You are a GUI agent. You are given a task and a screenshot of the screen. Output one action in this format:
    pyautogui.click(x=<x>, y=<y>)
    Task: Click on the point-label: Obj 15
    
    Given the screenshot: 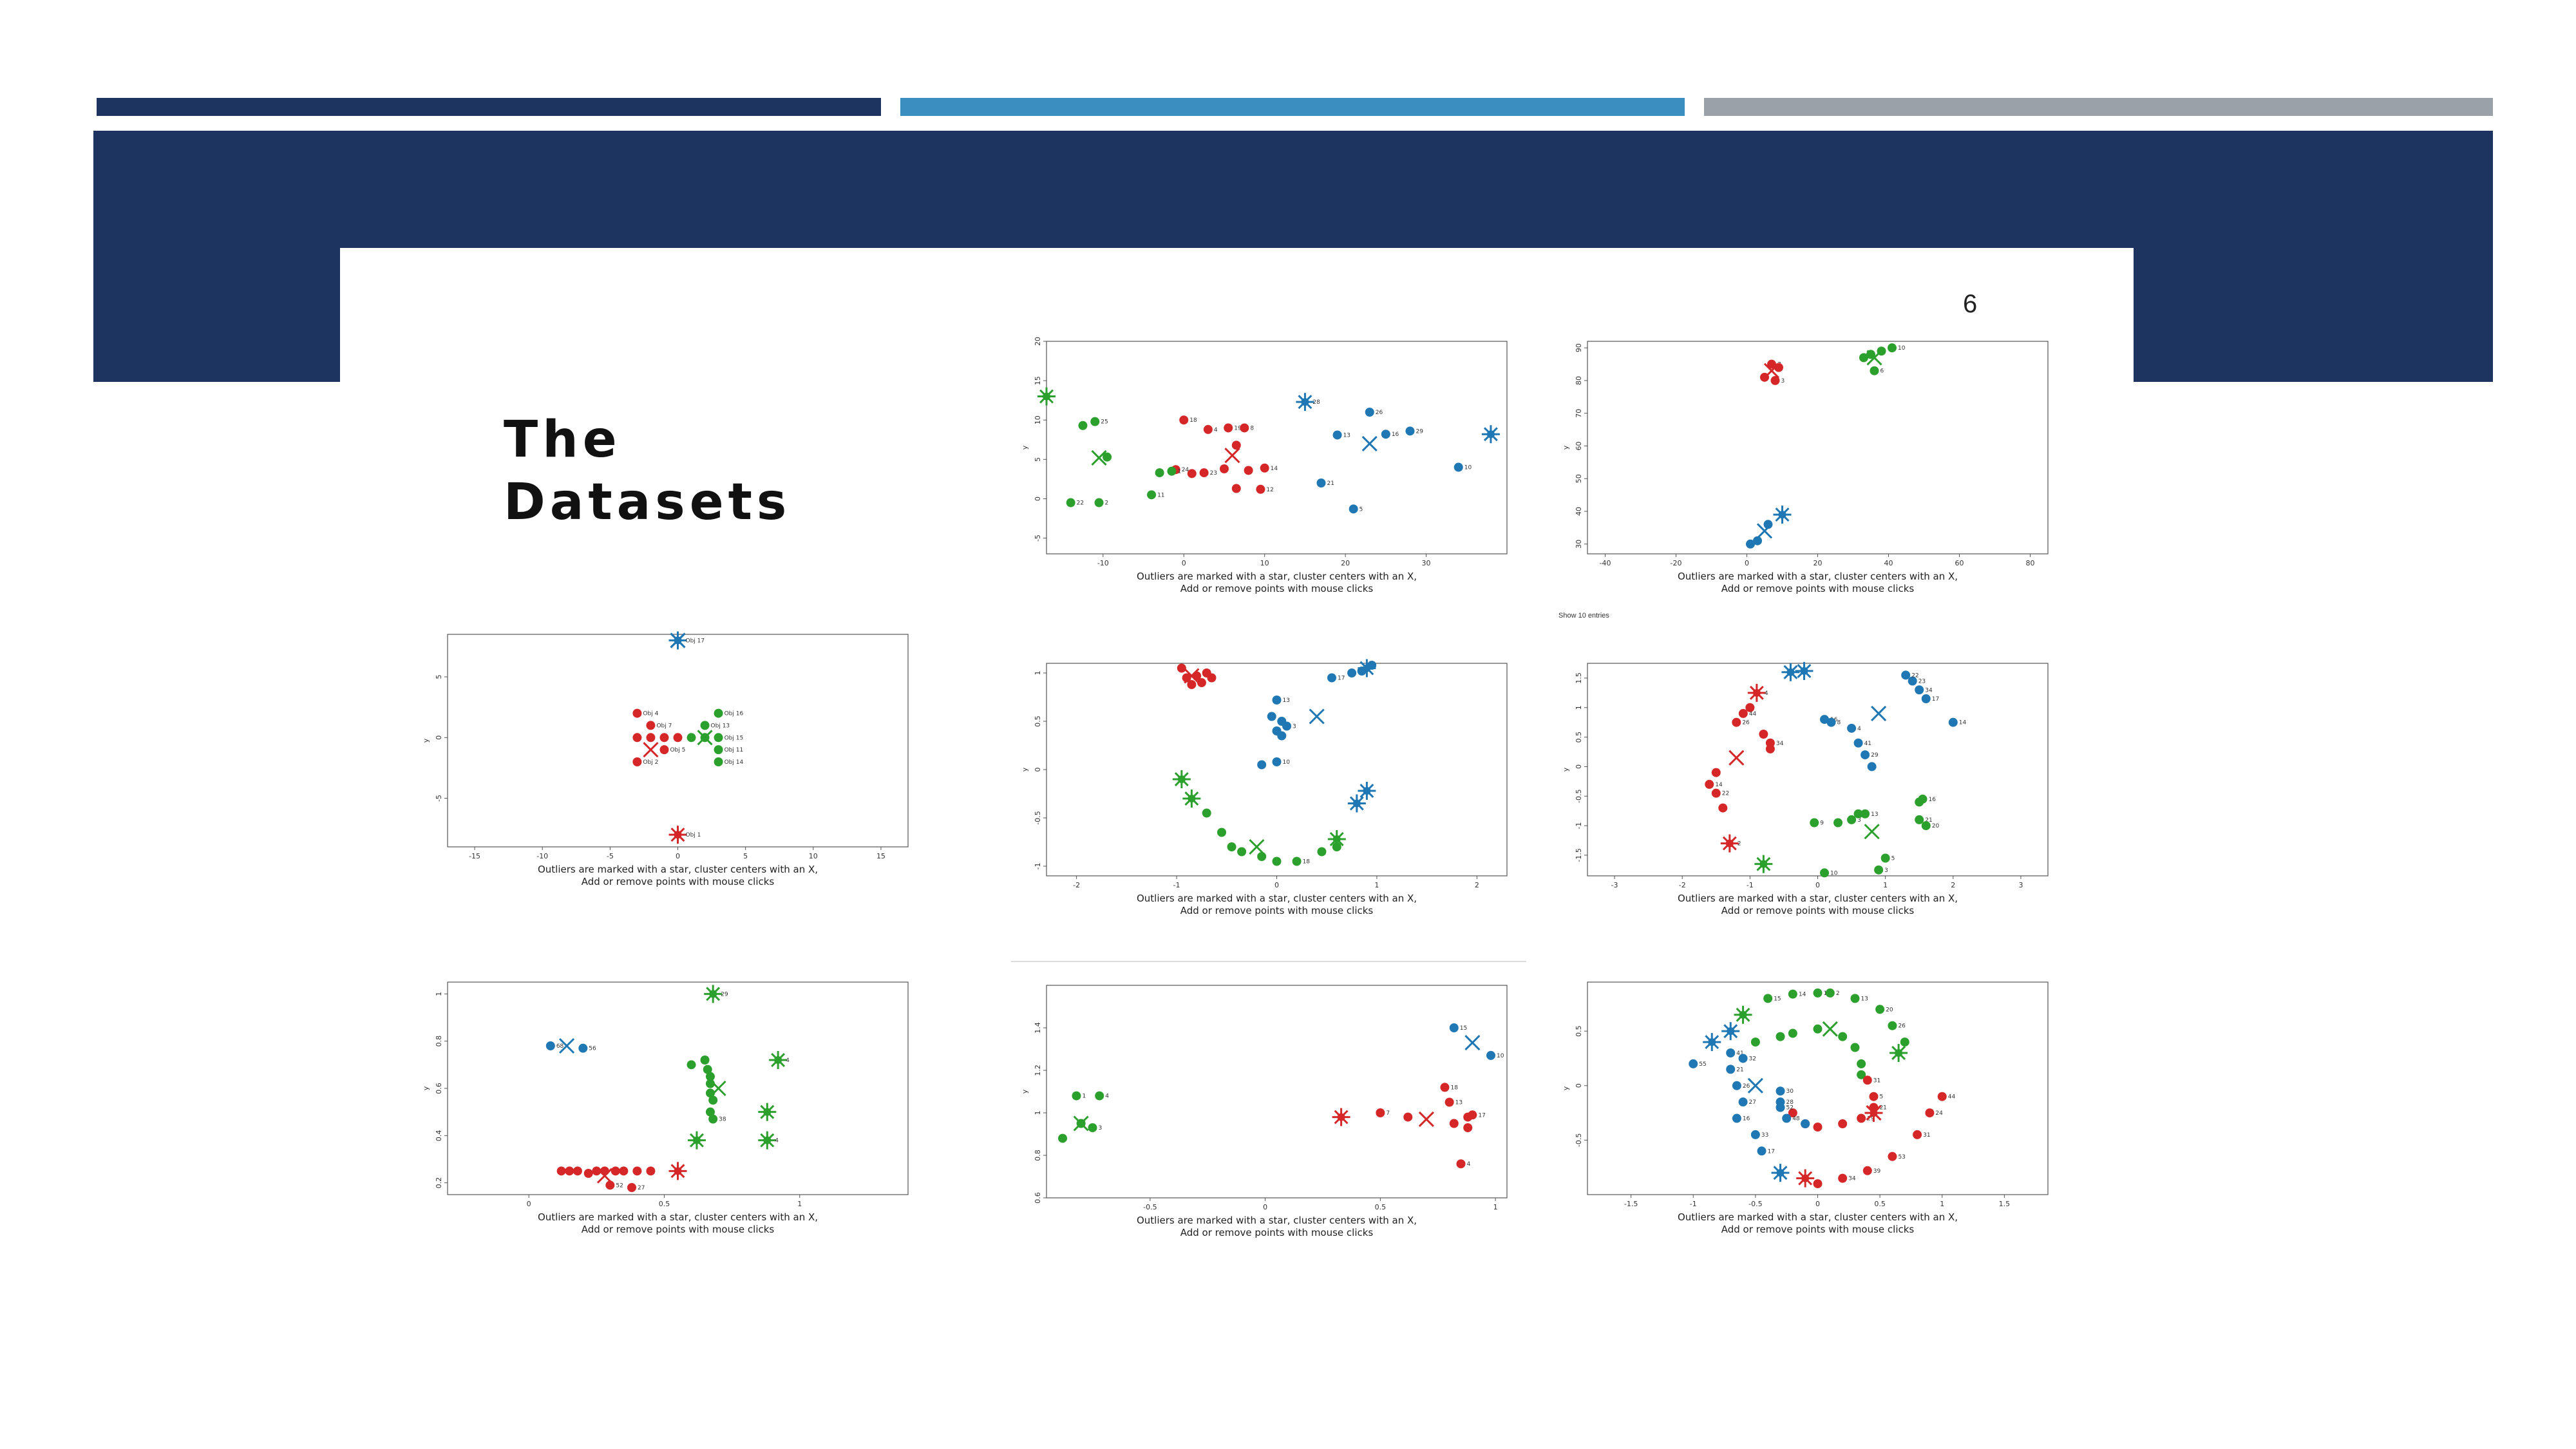 What is the action you would take?
    pyautogui.click(x=734, y=738)
    